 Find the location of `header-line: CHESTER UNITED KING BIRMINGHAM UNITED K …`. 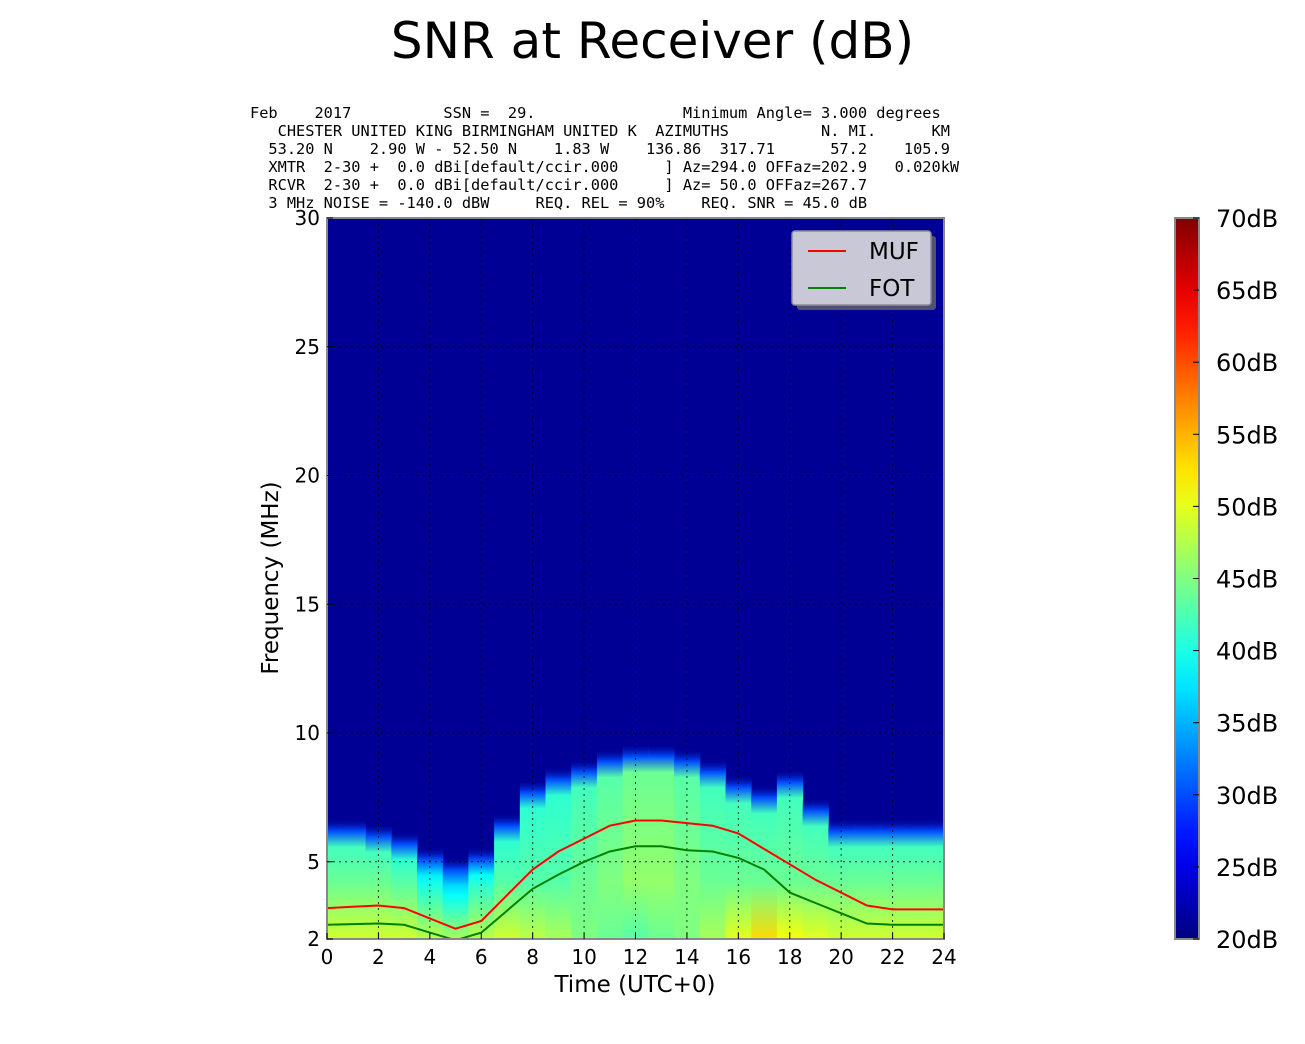

header-line: CHESTER UNITED KING BIRMINGHAM UNITED K … is located at coordinates (600, 131).